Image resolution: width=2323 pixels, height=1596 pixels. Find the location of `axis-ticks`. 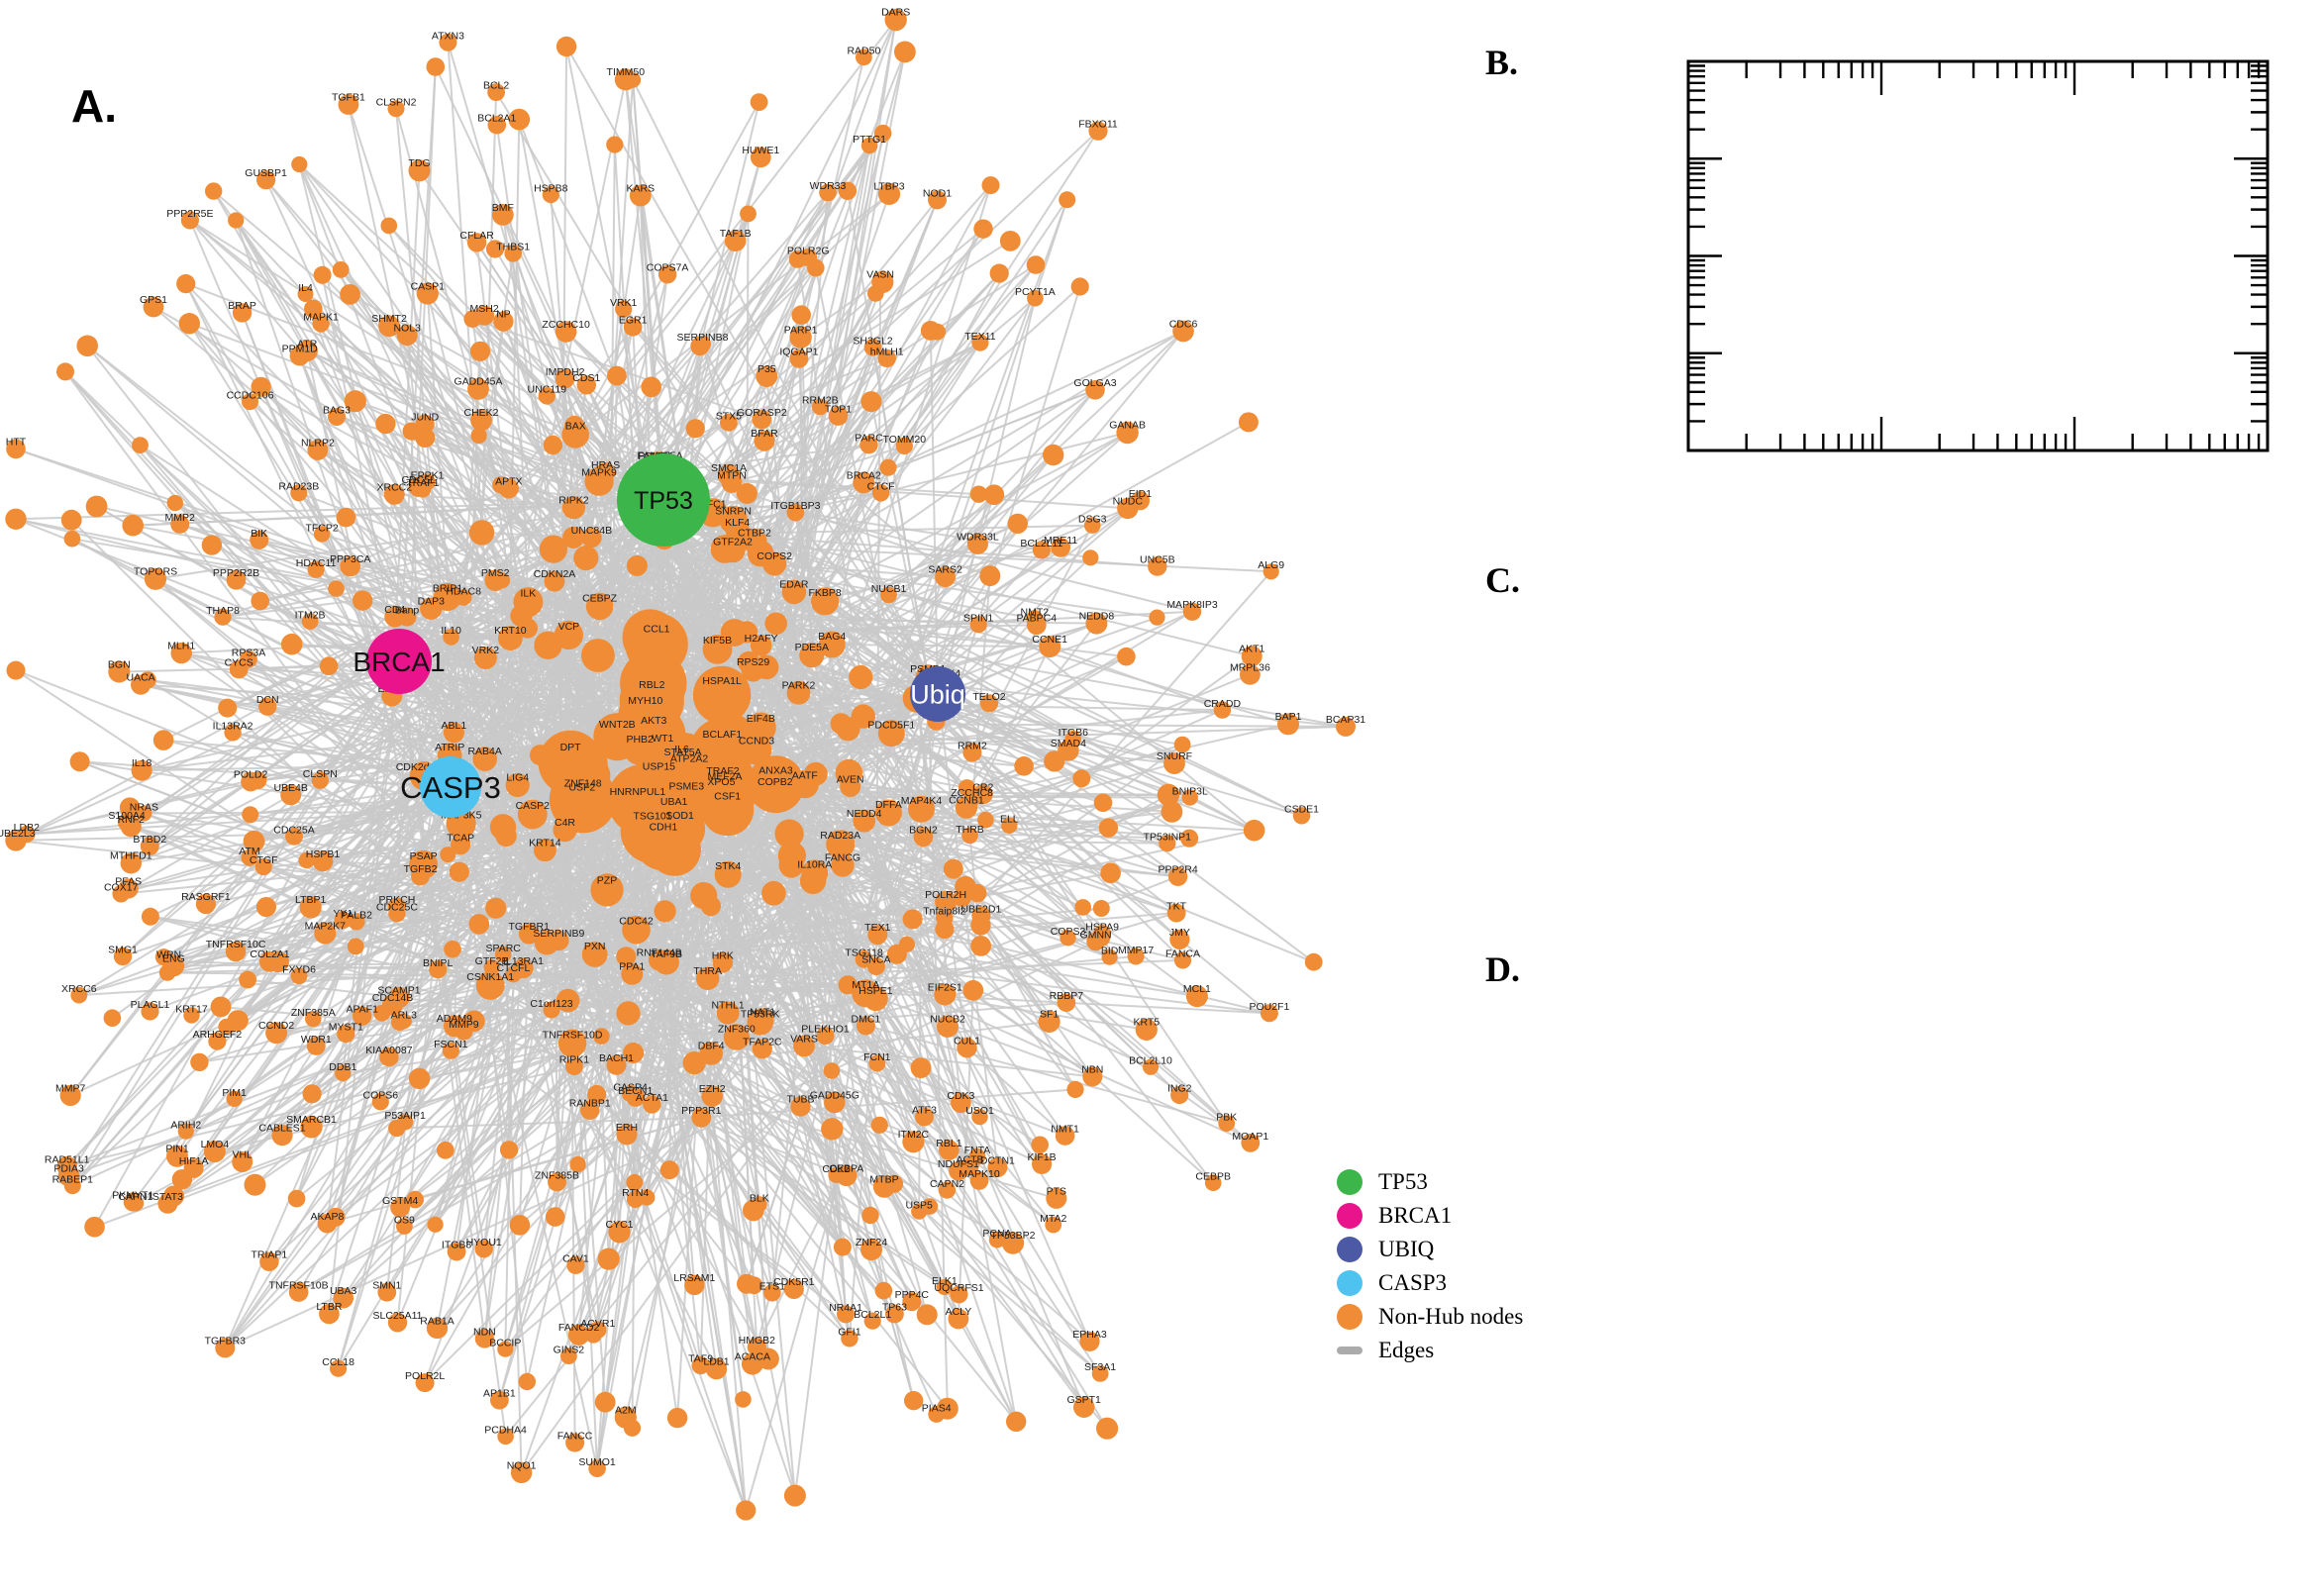

axis-ticks is located at coordinates (1978, 256).